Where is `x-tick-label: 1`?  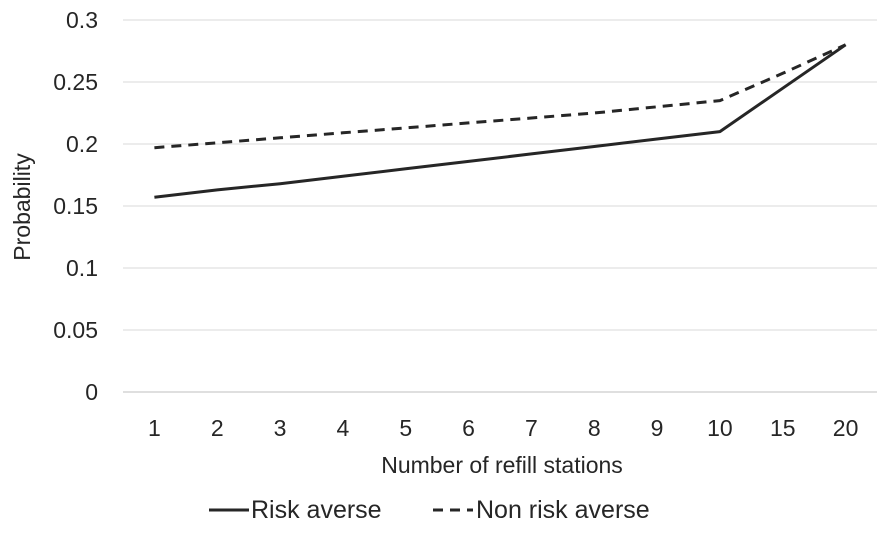 x-tick-label: 1 is located at coordinates (154, 428).